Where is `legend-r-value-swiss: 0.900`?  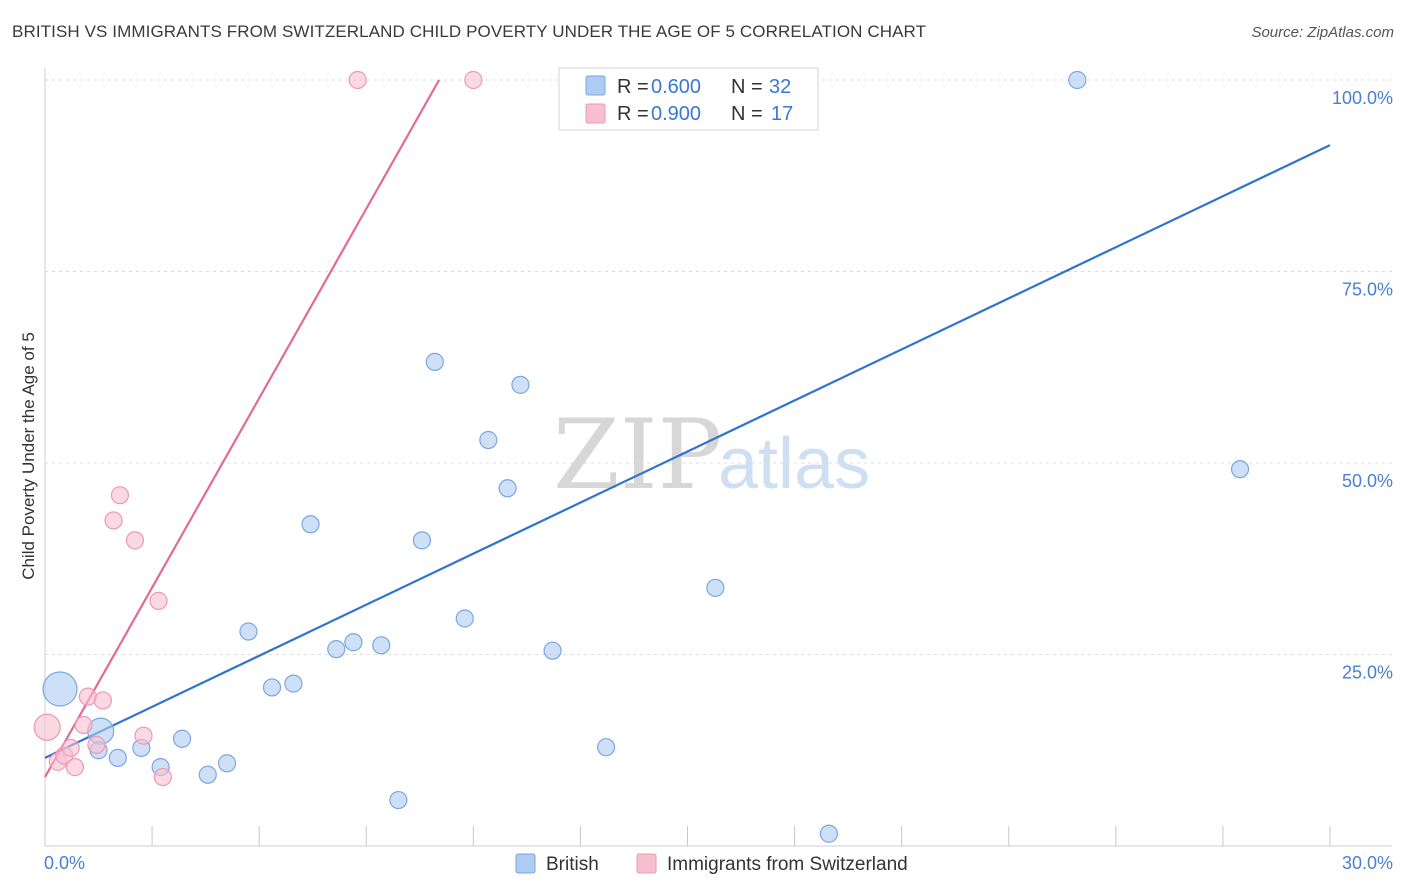 legend-r-value-swiss: 0.900 is located at coordinates (676, 114).